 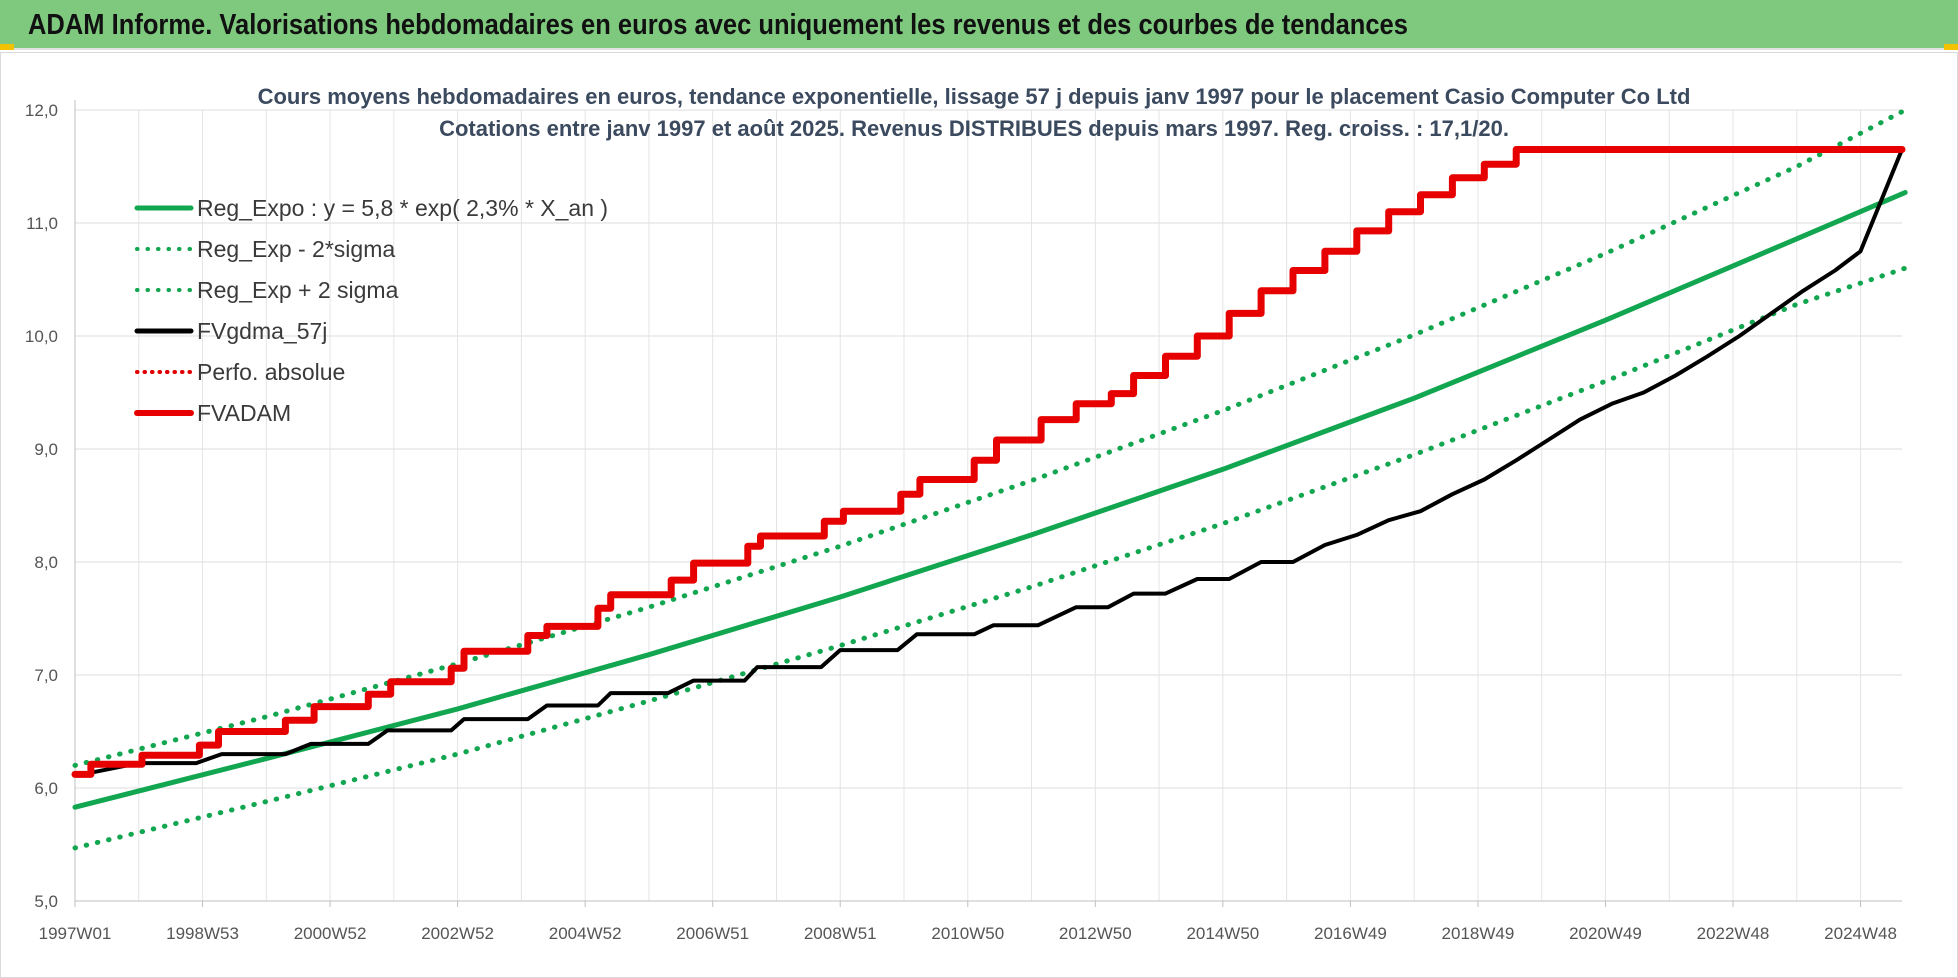 I want to click on x-tick-label: 2014W50, so click(x=1222, y=933).